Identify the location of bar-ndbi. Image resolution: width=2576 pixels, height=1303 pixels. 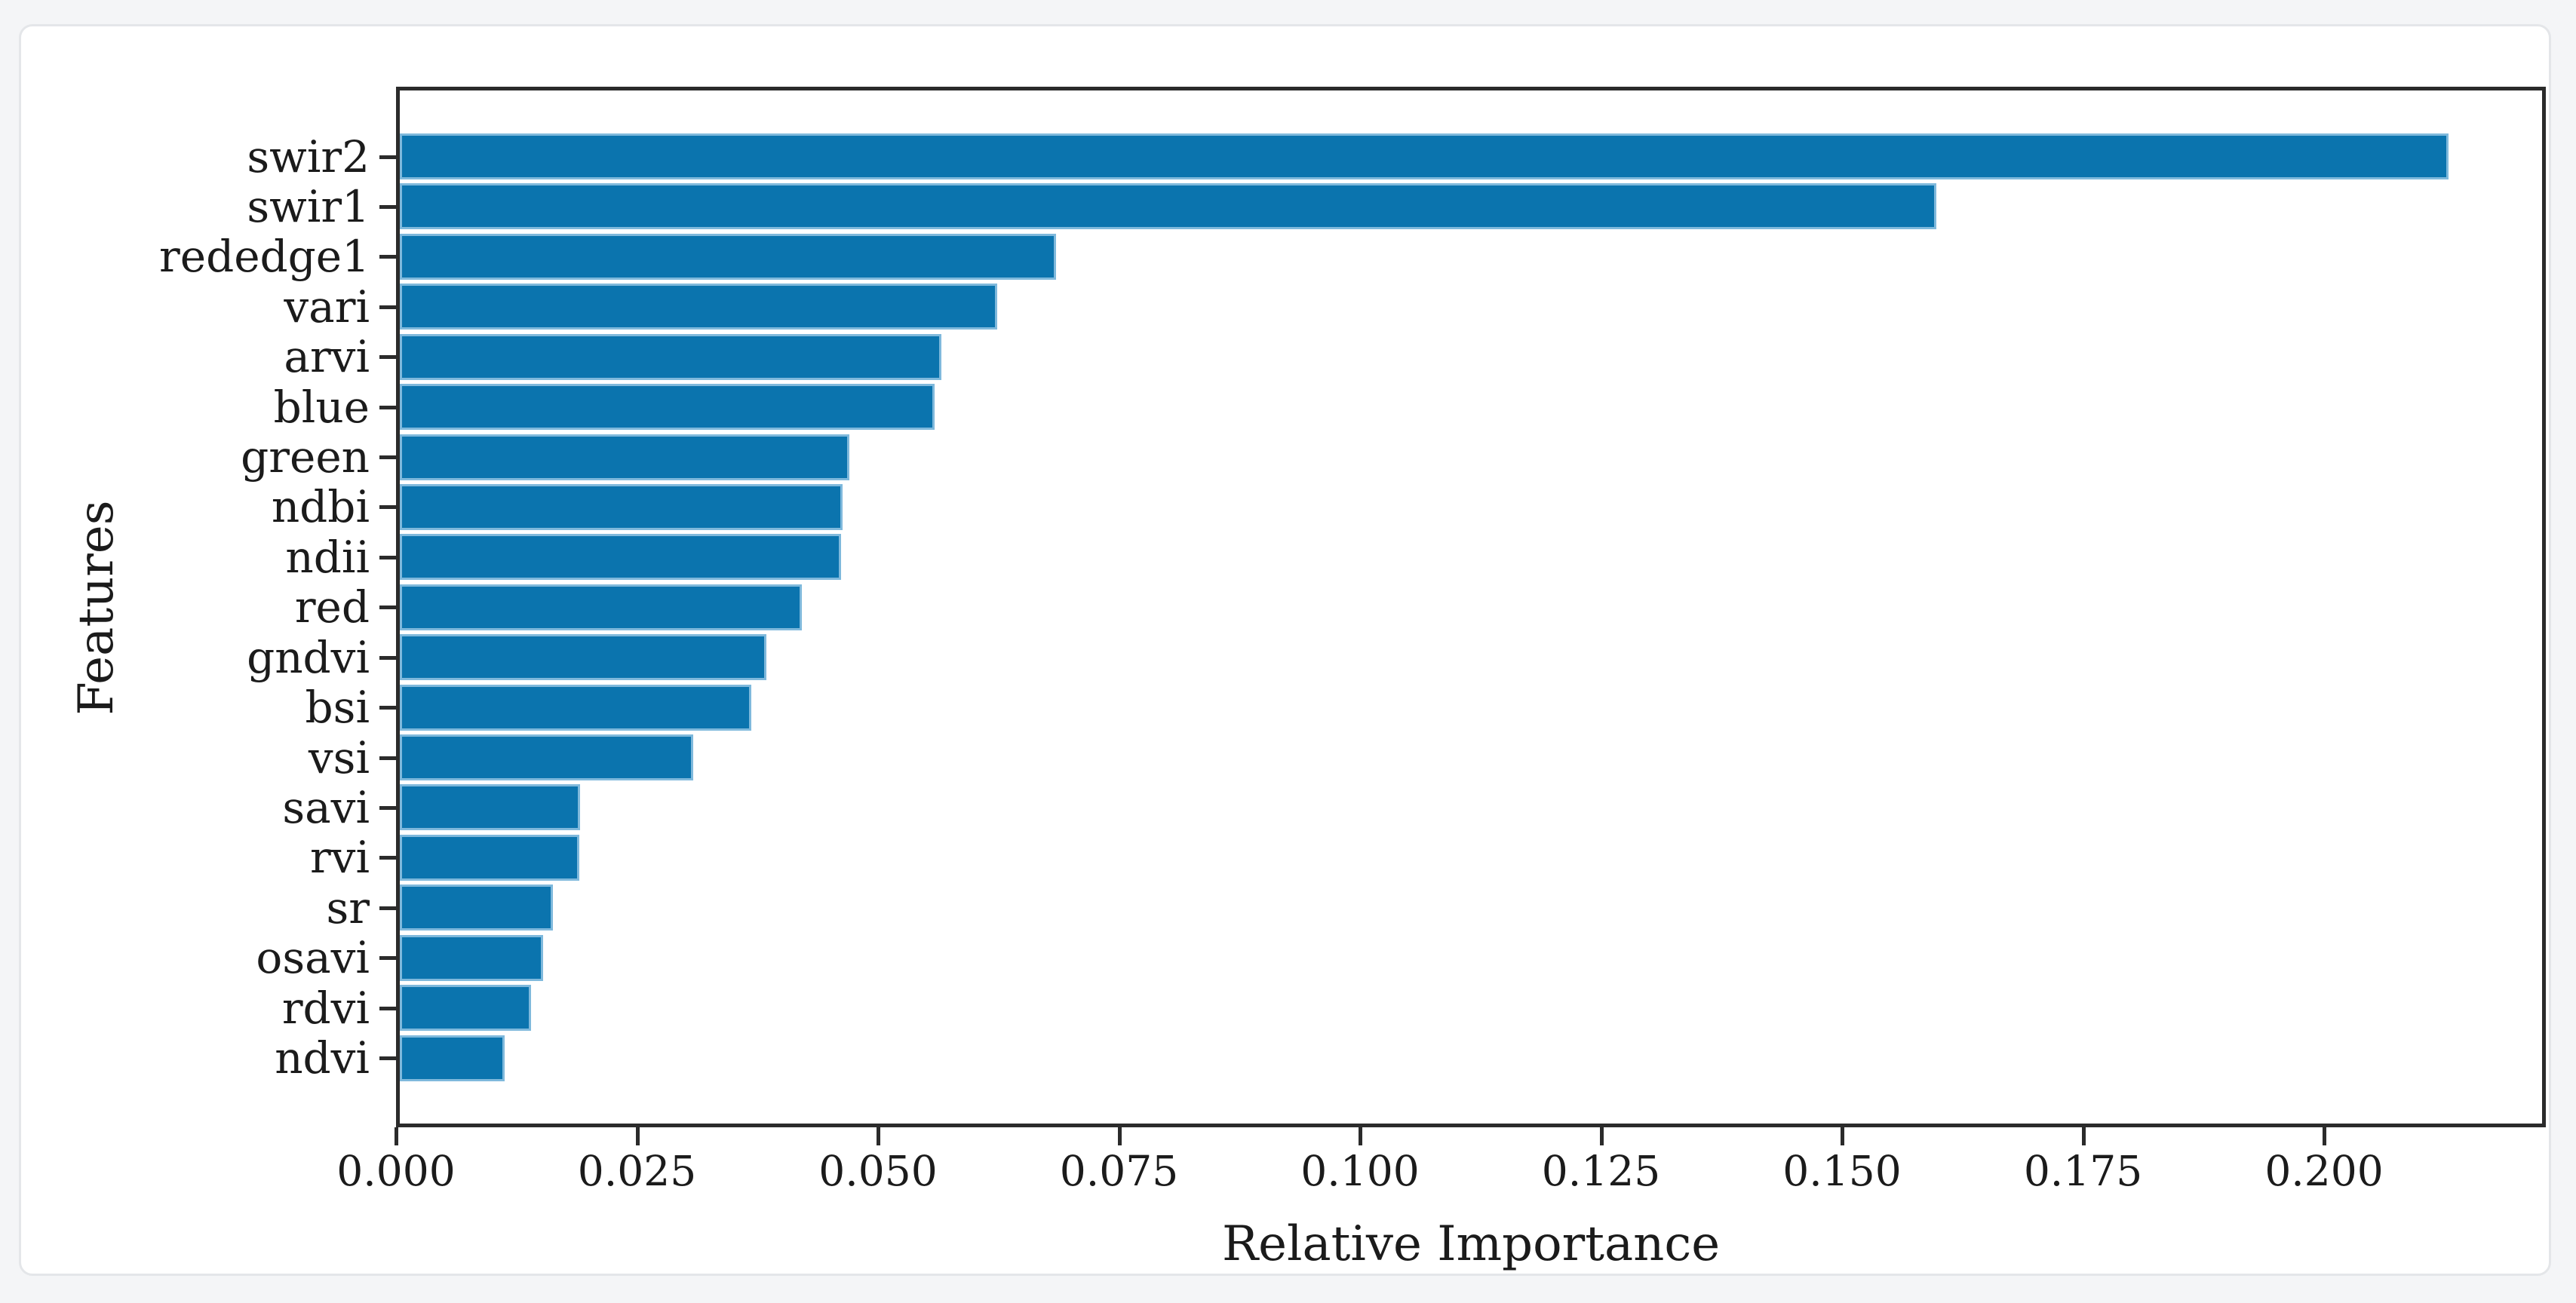
(621, 506).